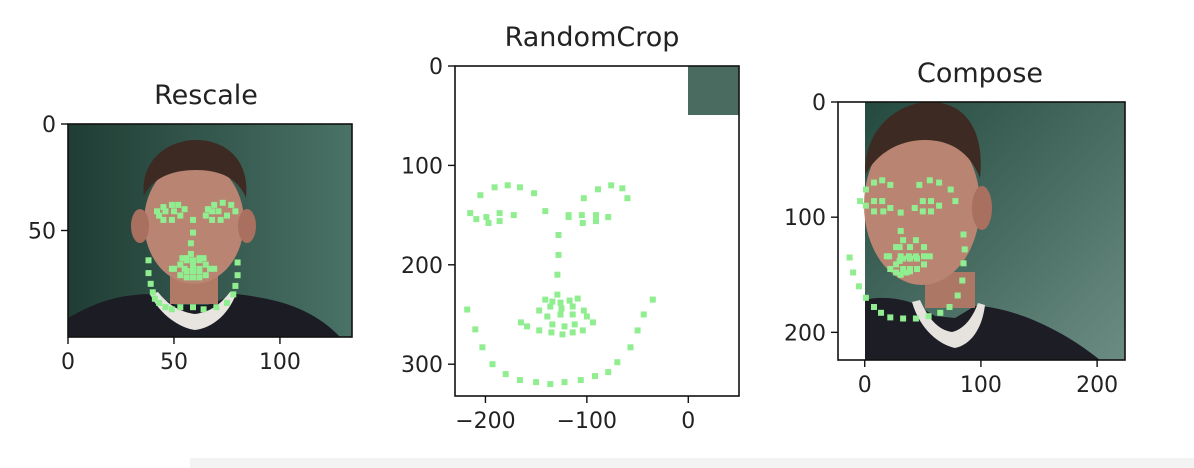 This screenshot has height=468, width=1194. I want to click on screenshot-bottom-shadow, so click(692, 463).